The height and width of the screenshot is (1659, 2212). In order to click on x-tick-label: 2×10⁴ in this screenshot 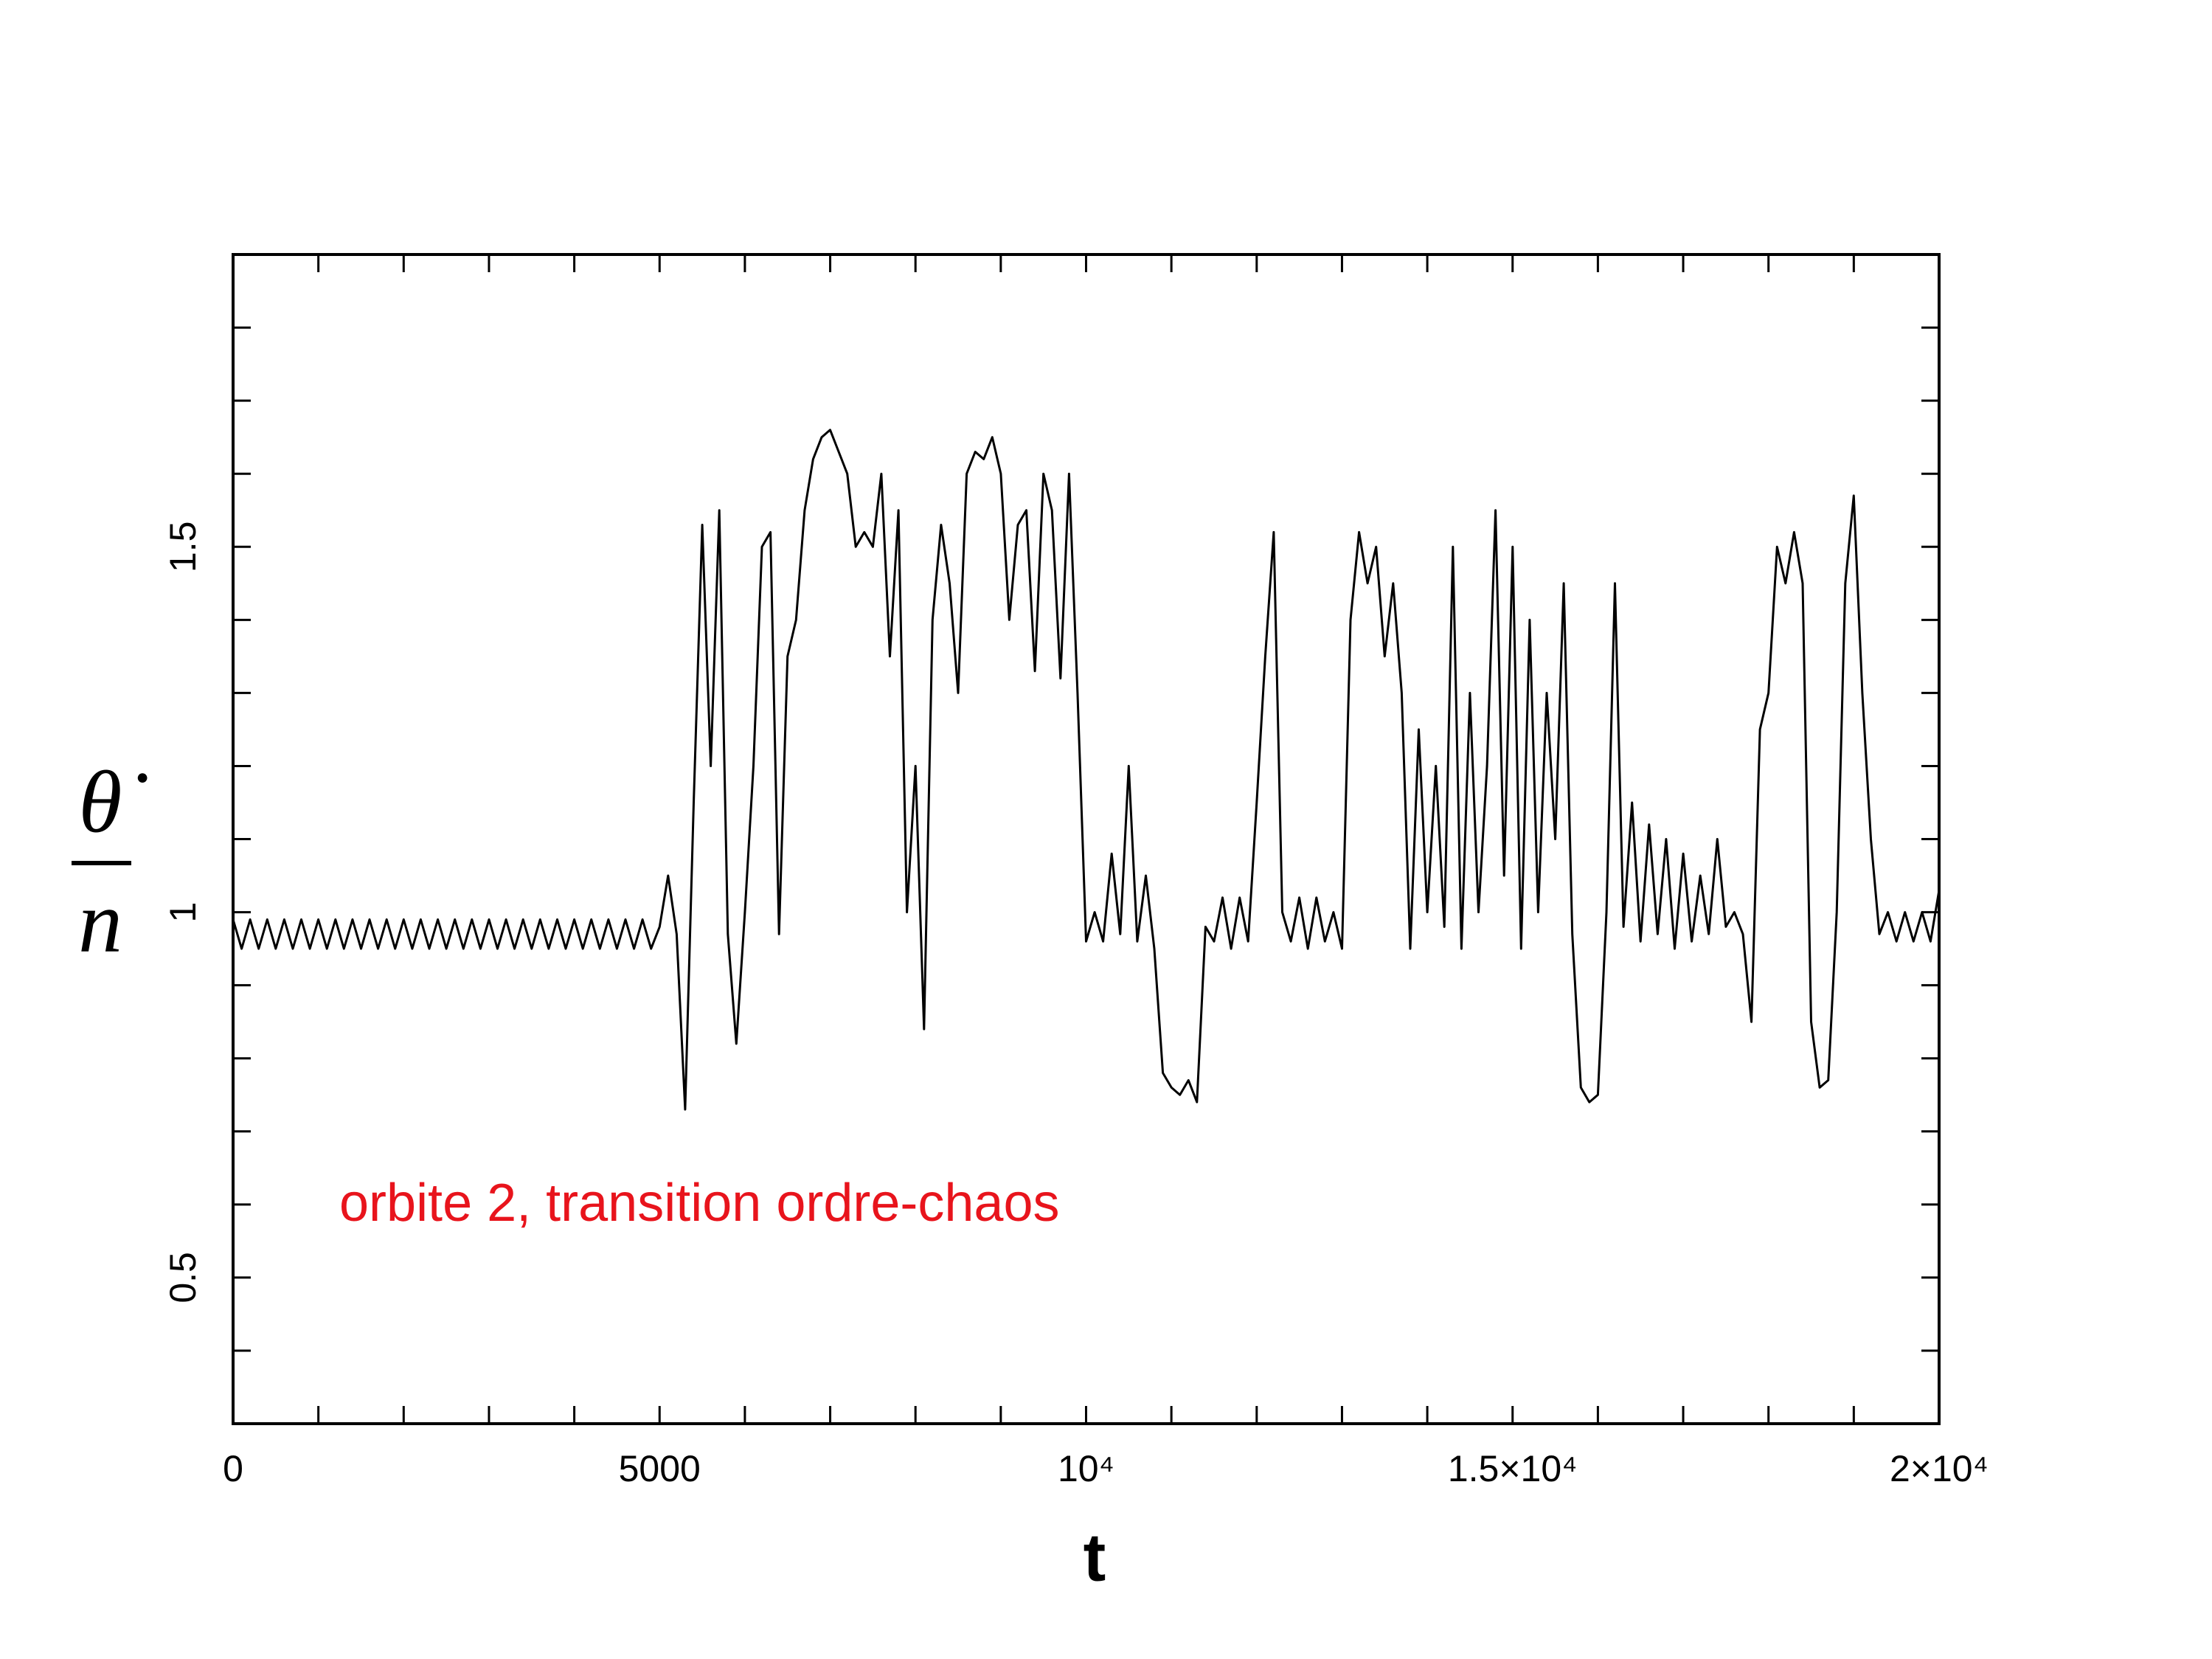, I will do `click(1940, 1468)`.